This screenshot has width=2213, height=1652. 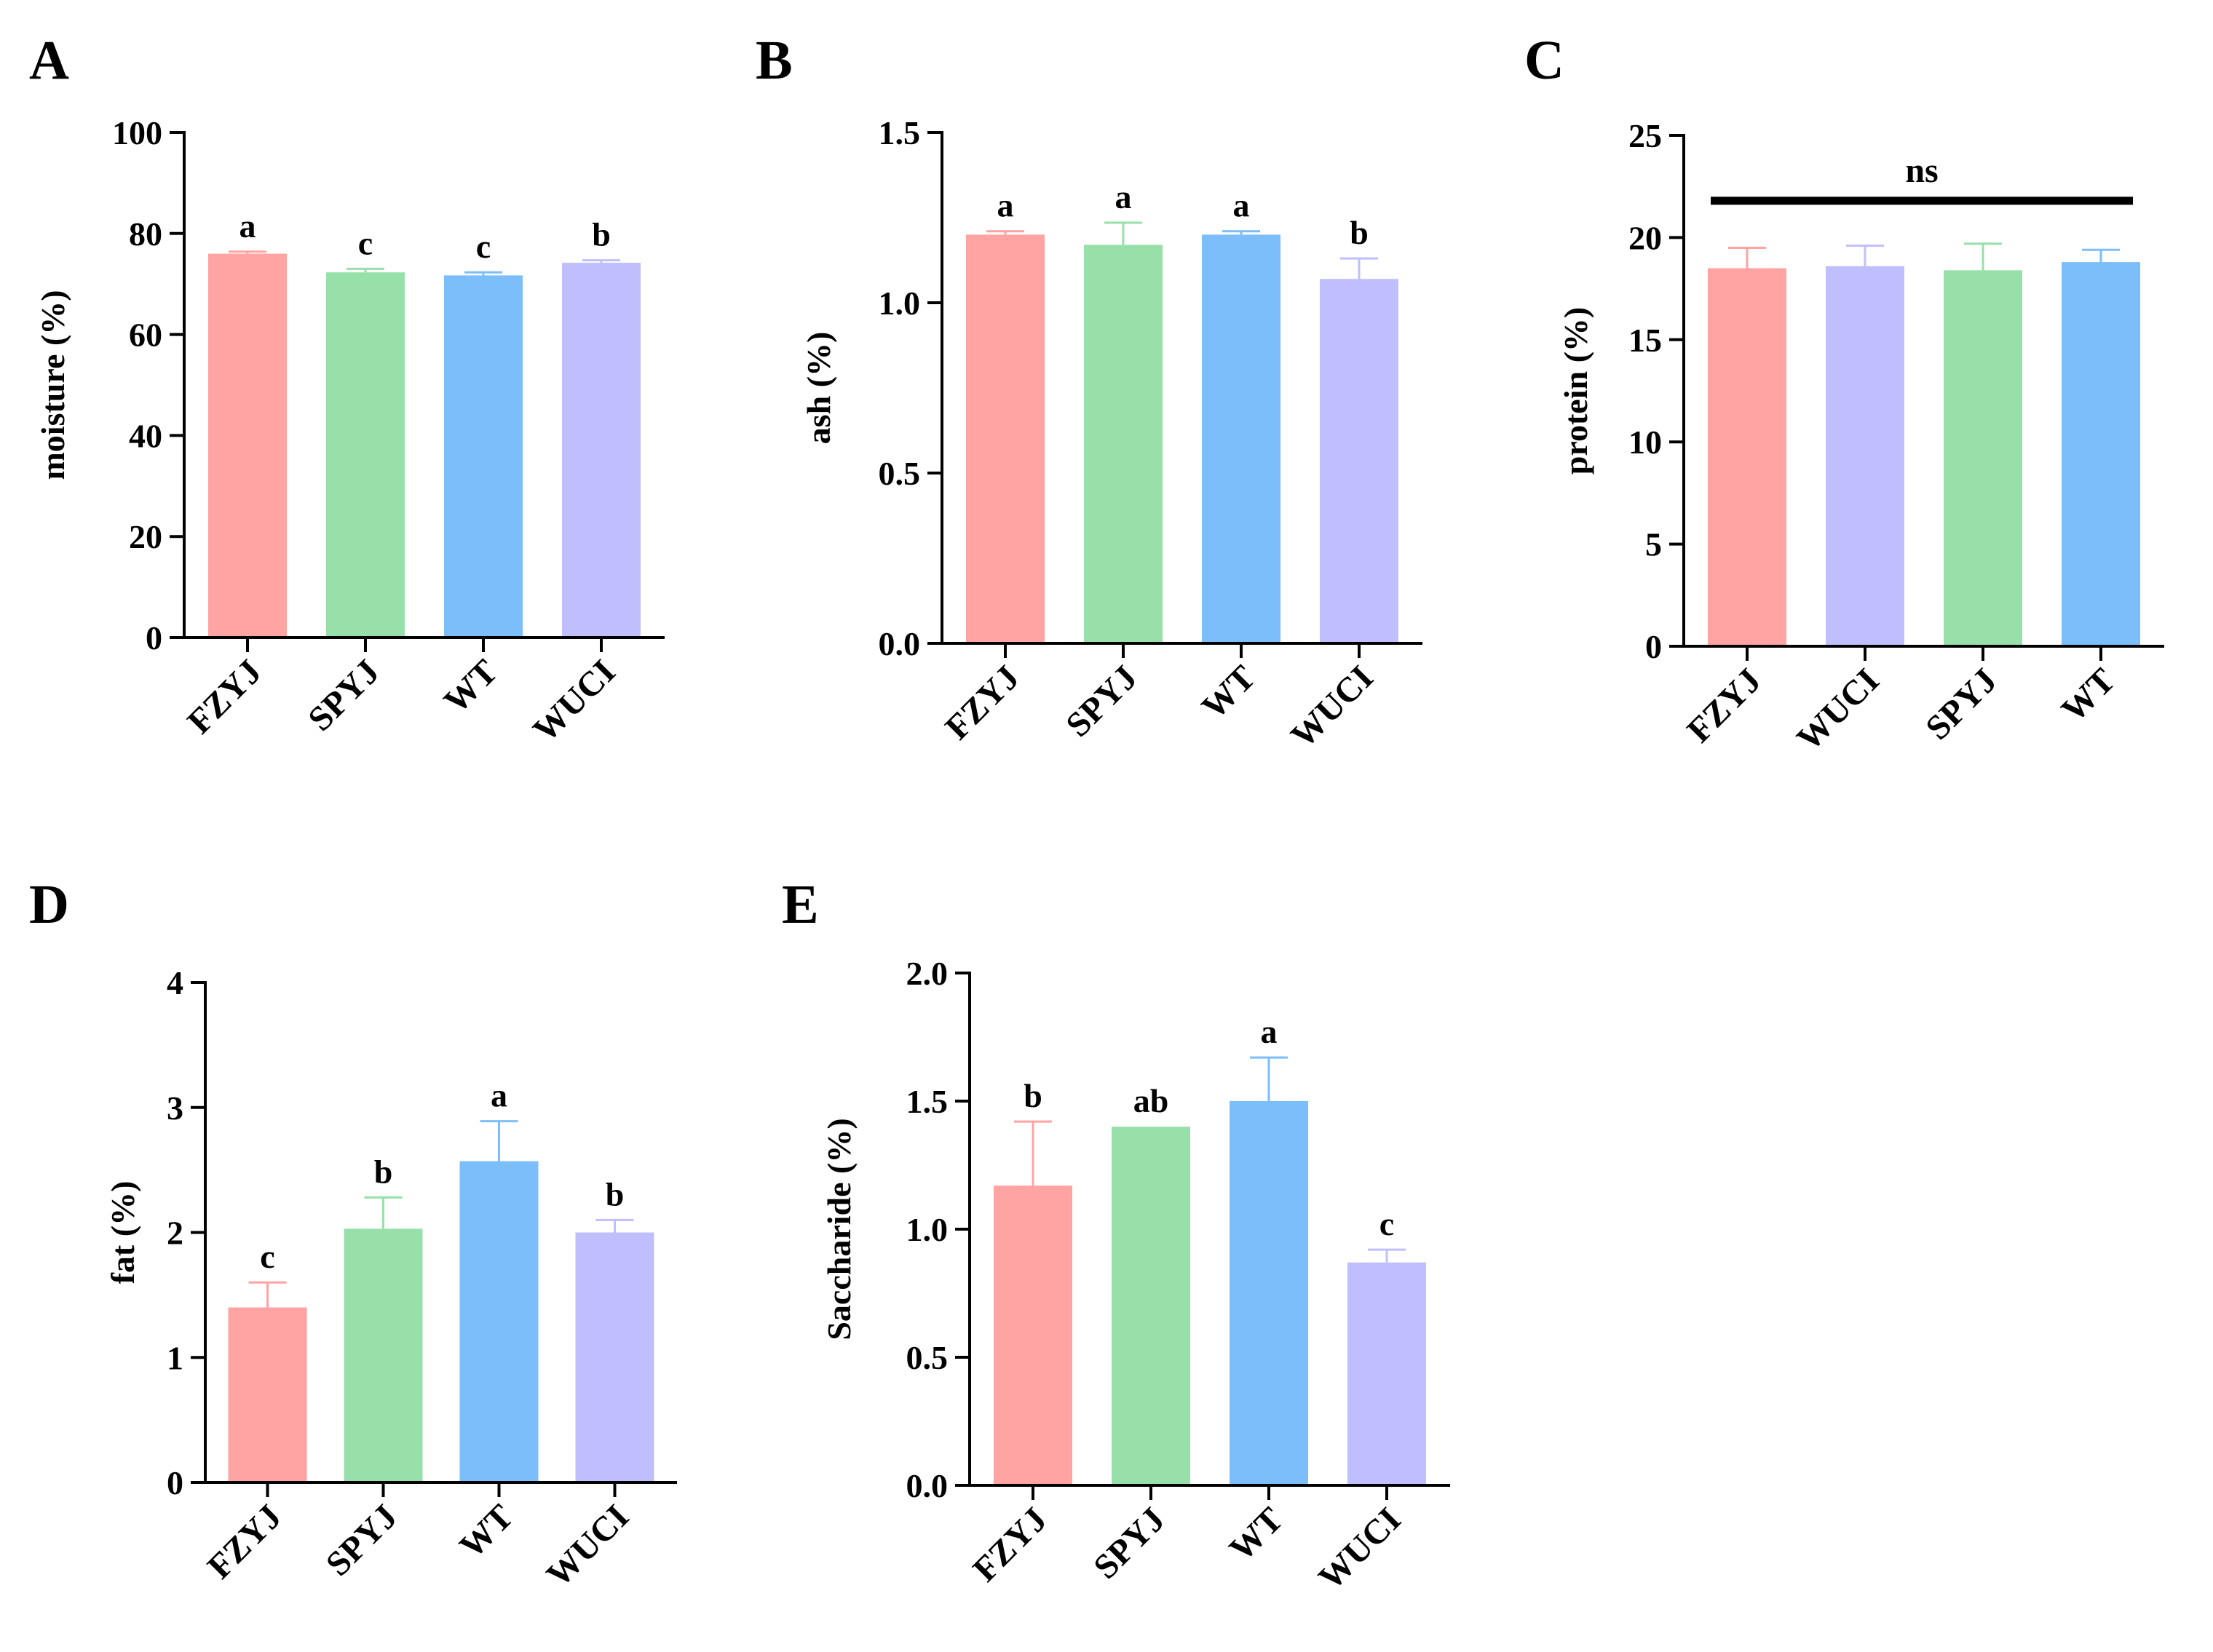 What do you see at coordinates (1653, 544) in the screenshot?
I see `y-tick-label: 5` at bounding box center [1653, 544].